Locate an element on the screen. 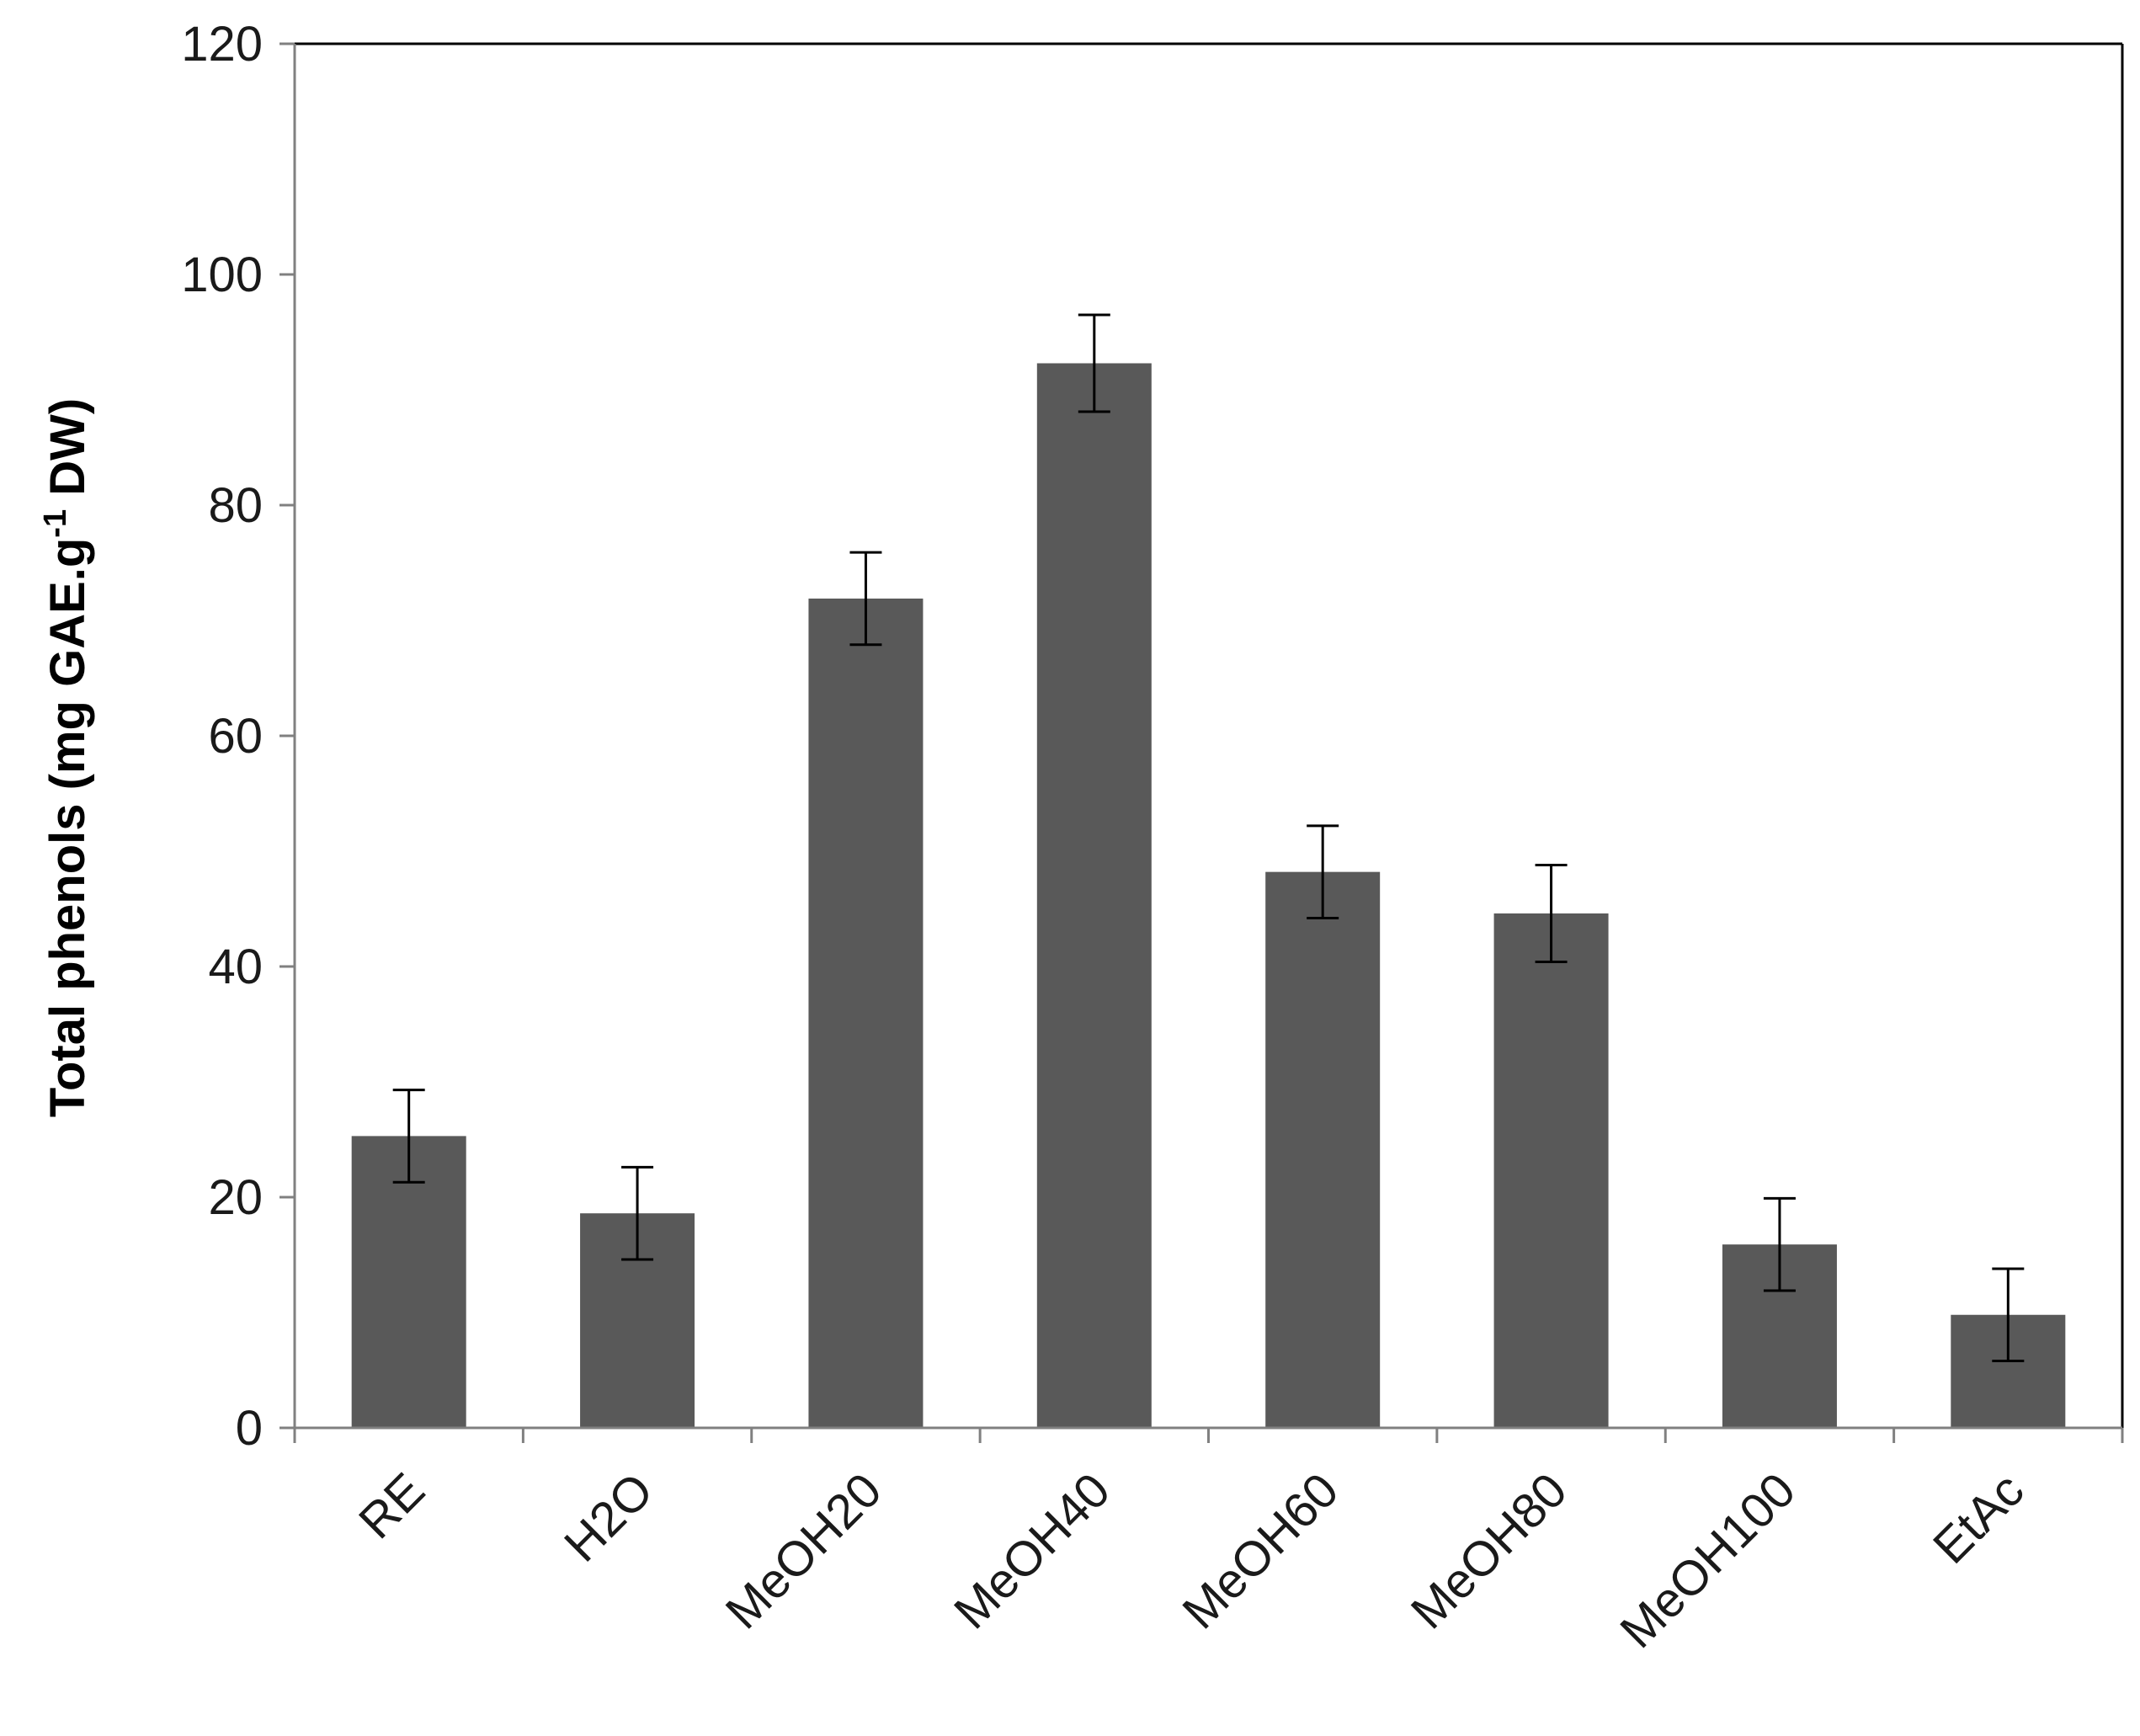 Image resolution: width=2140 pixels, height=1736 pixels. error-bar-re is located at coordinates (408, 1136).